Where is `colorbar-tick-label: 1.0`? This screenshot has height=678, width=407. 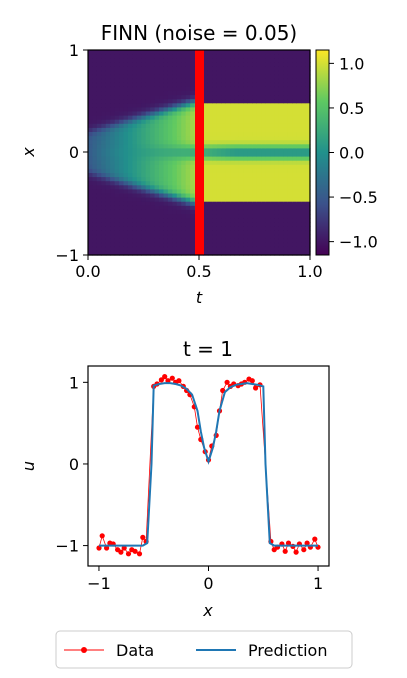
colorbar-tick-label: 1.0 is located at coordinates (351, 63).